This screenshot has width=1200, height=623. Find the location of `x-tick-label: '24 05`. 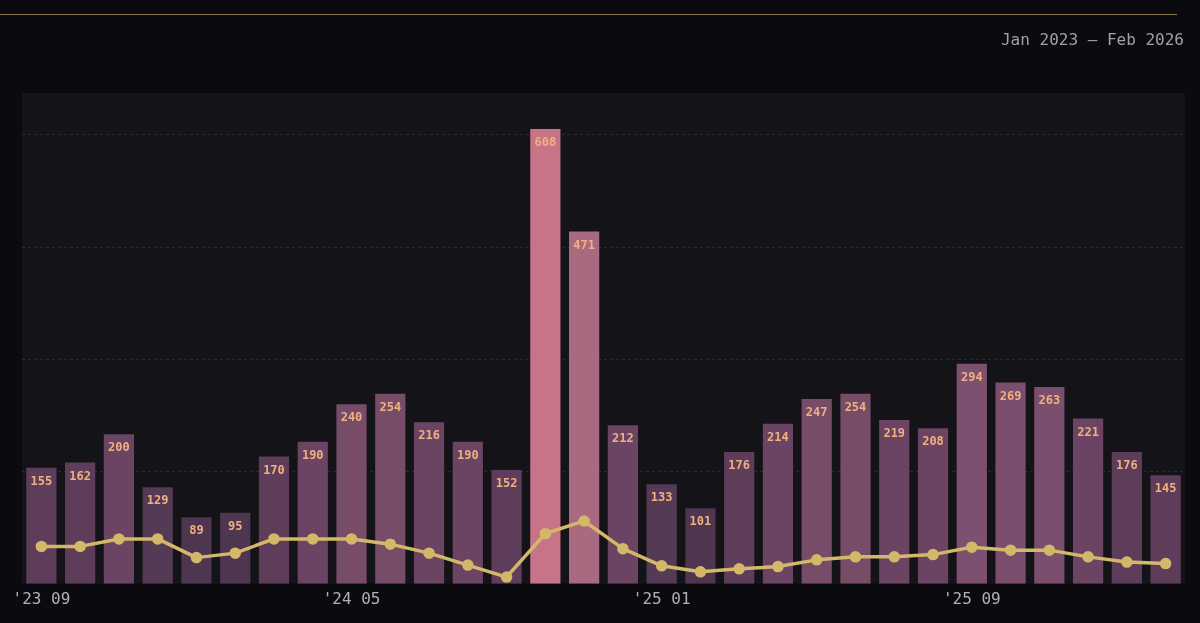

x-tick-label: '24 05 is located at coordinates (351, 598).